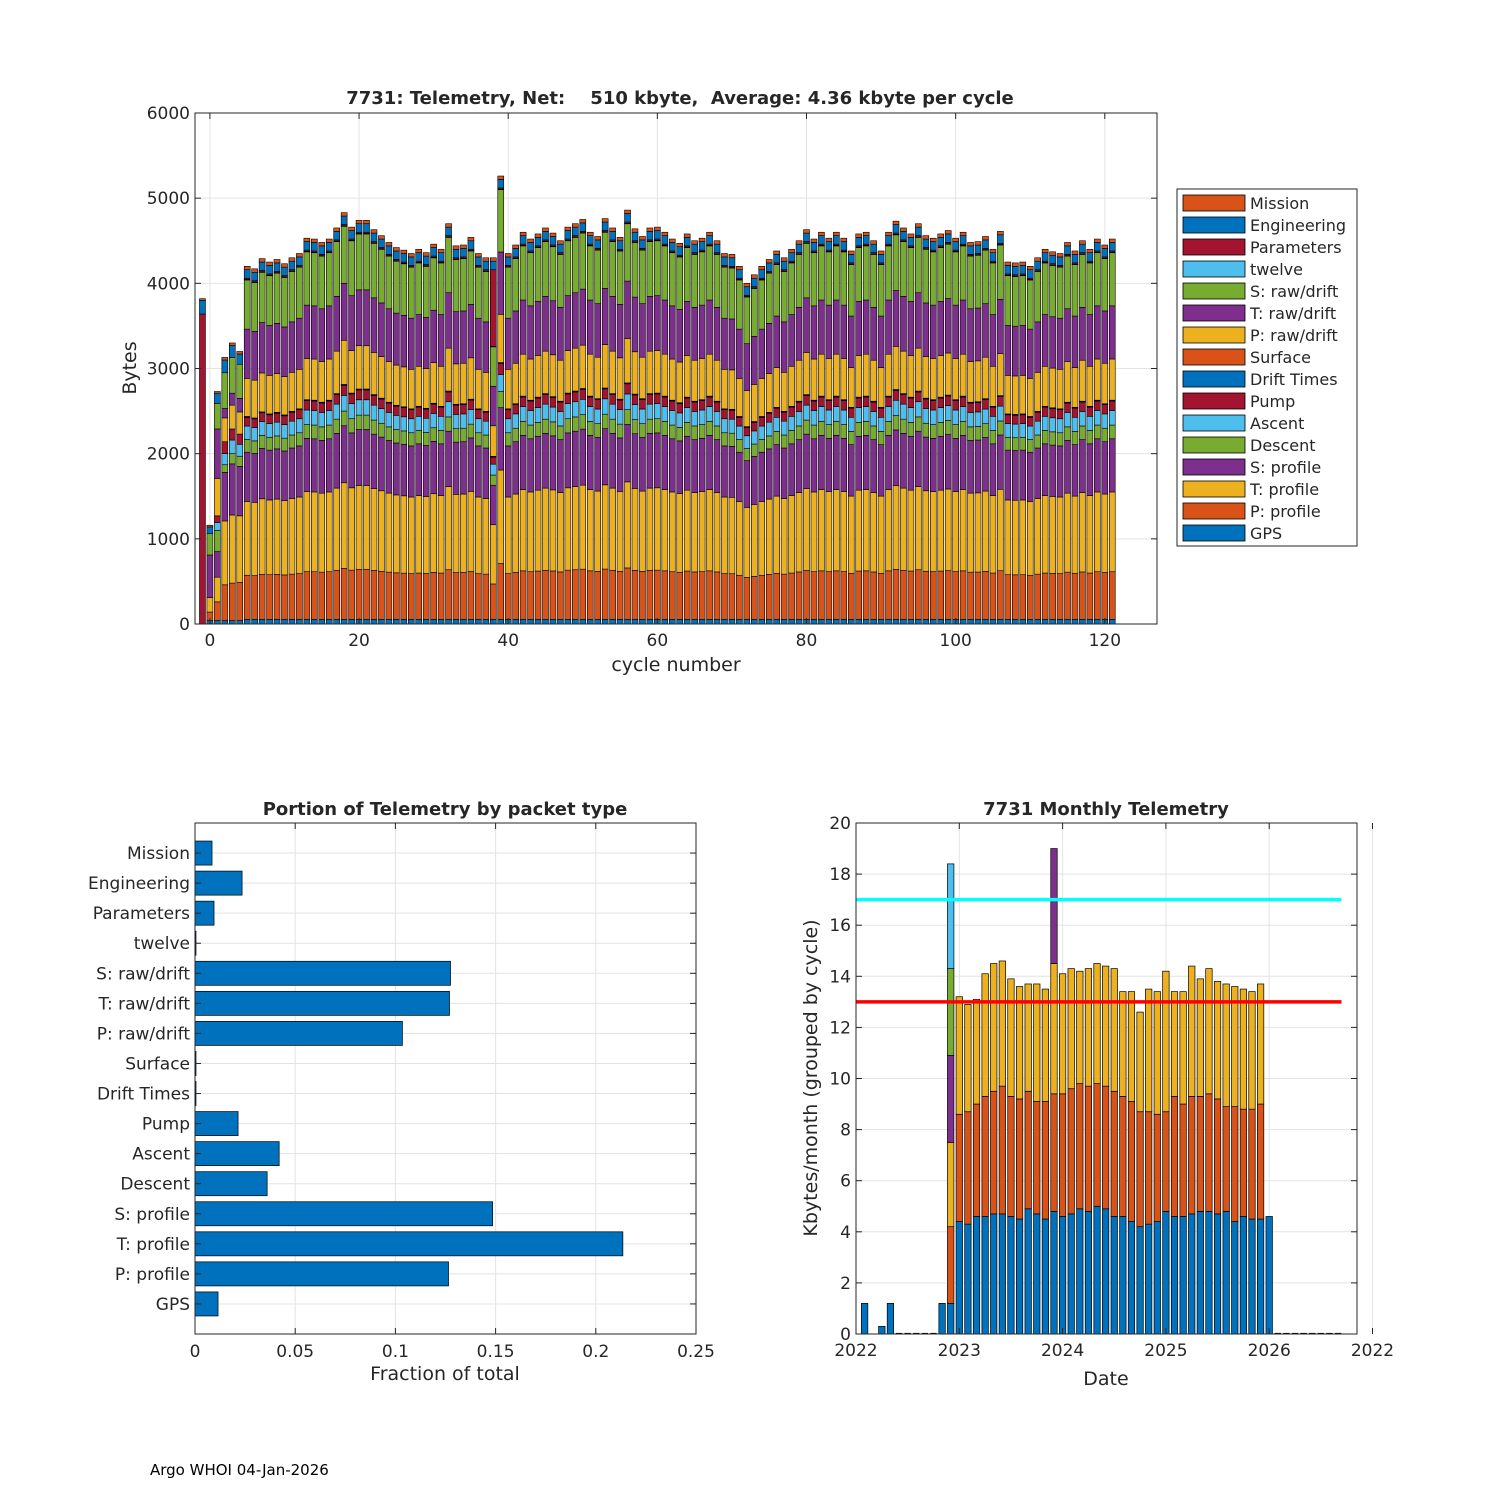 Image resolution: width=1500 pixels, height=1500 pixels. Describe the element at coordinates (144, 1034) in the screenshot. I see `y-tick-label: P: raw/drift` at that location.